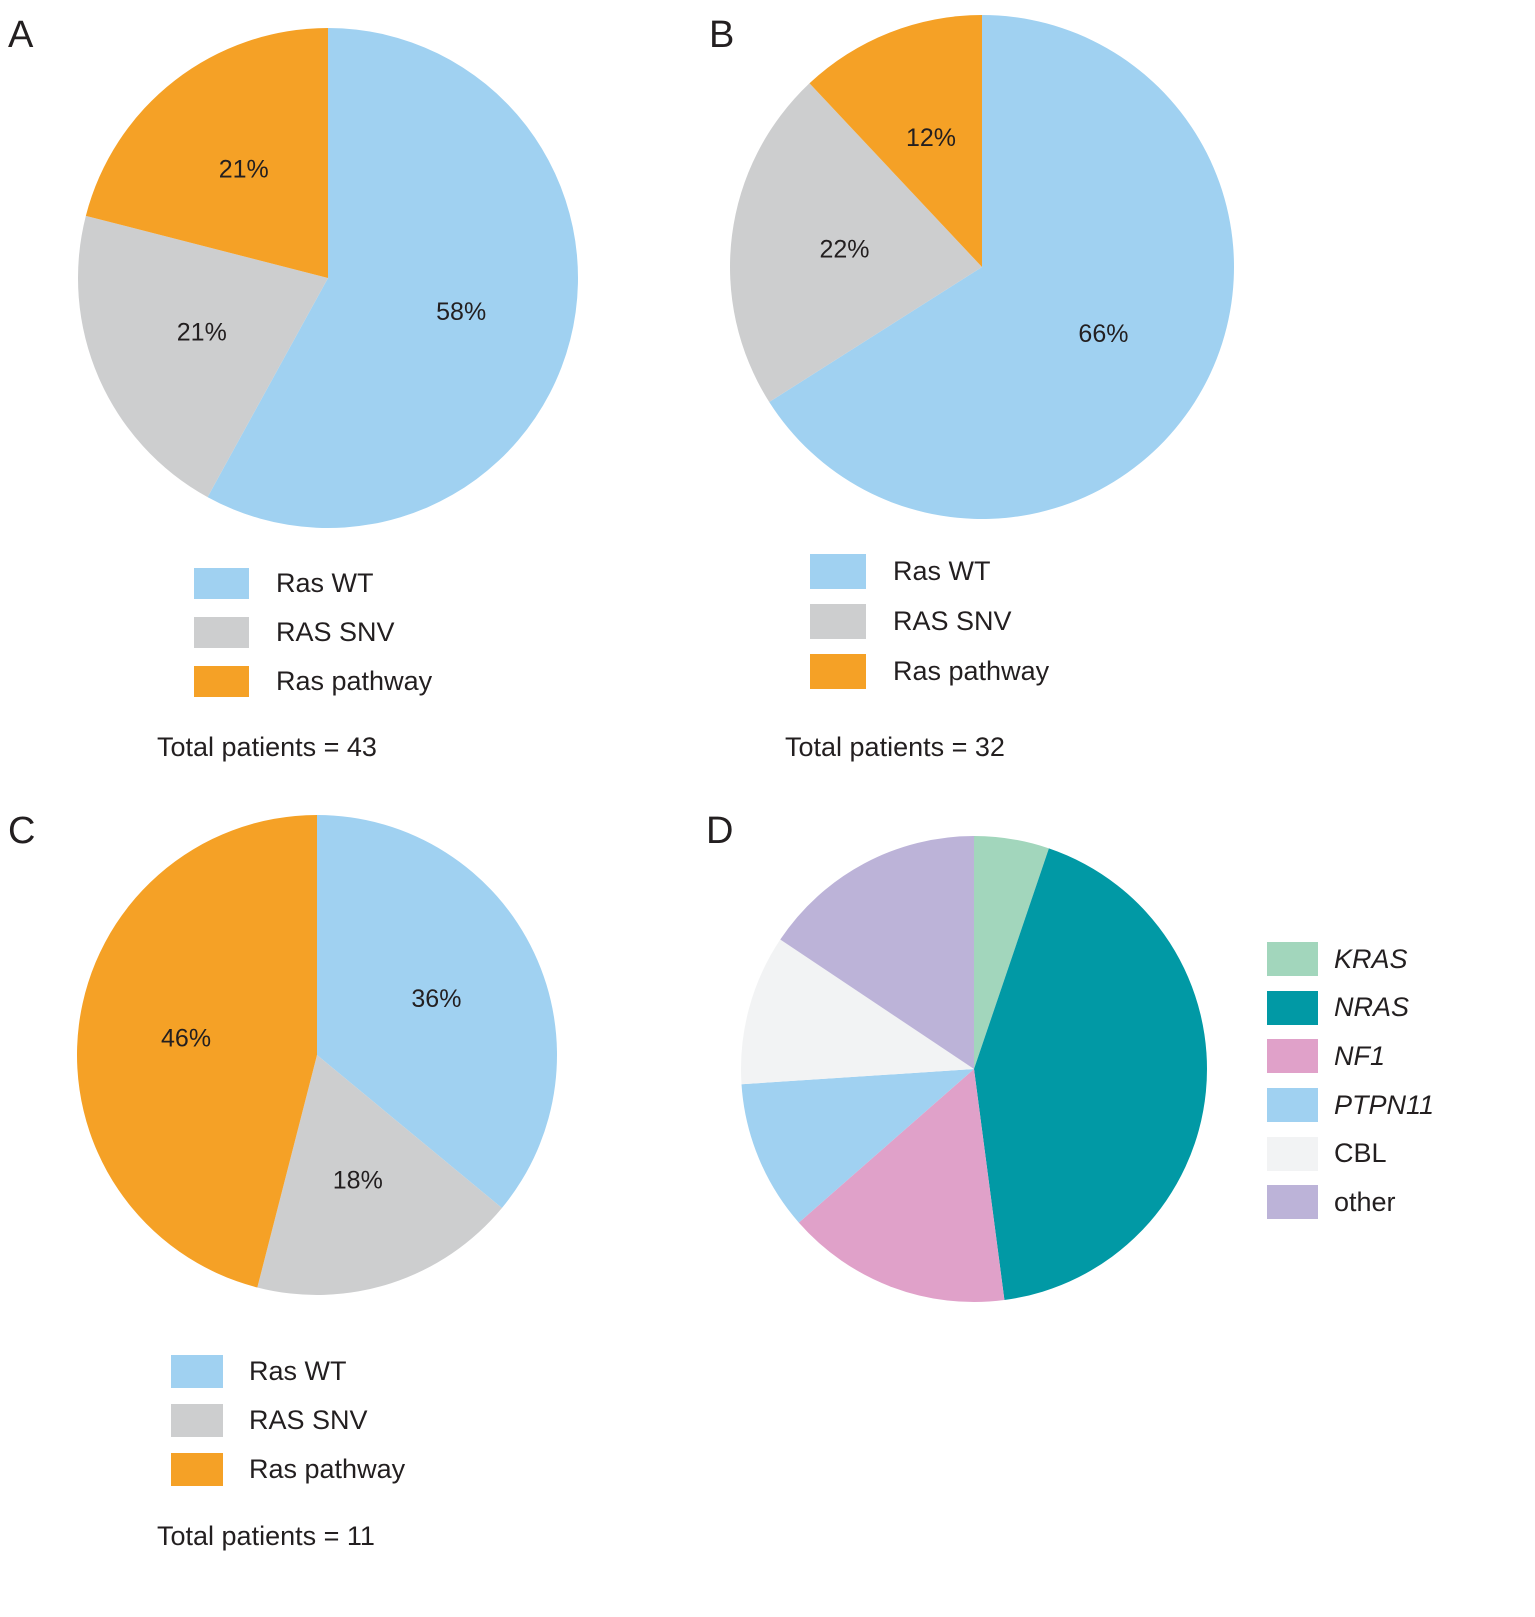  Describe the element at coordinates (1360, 1153) in the screenshot. I see `legend-label: CBL` at that location.